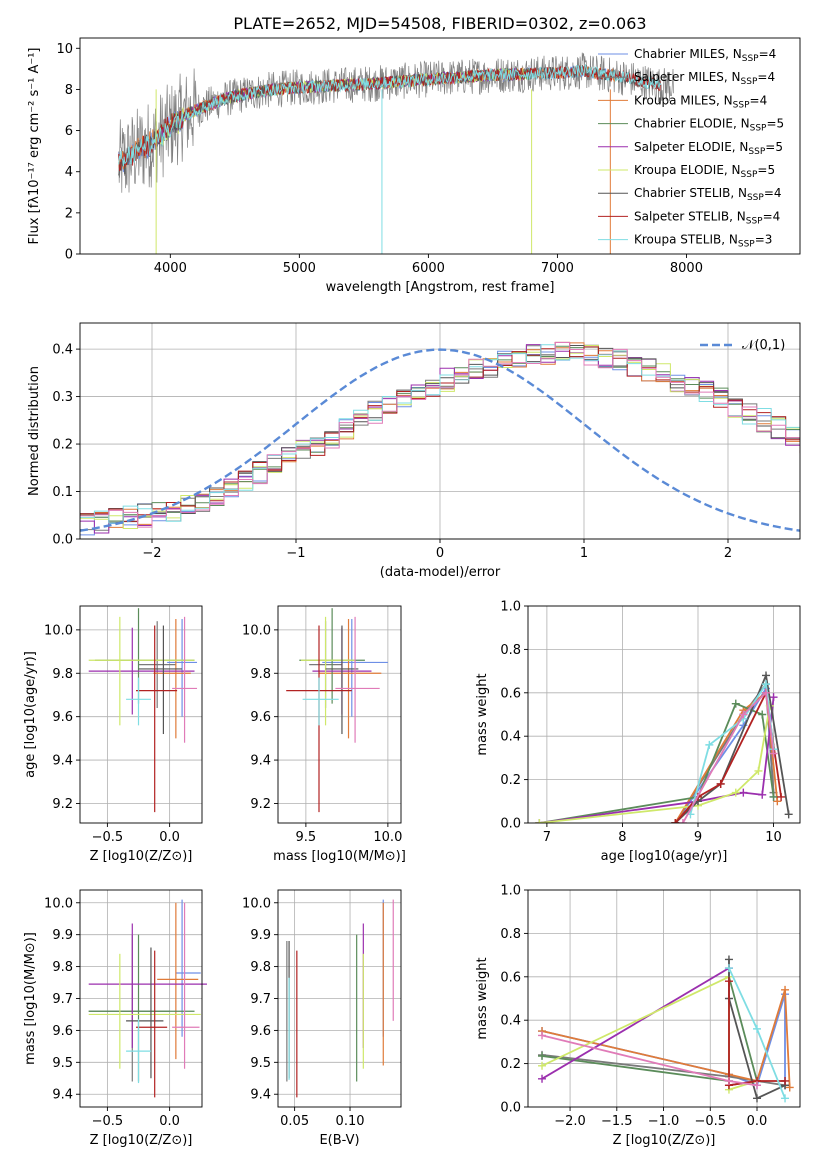 The image size is (819, 1170). I want to click on y-tick-label: 9.7, so click(260, 999).